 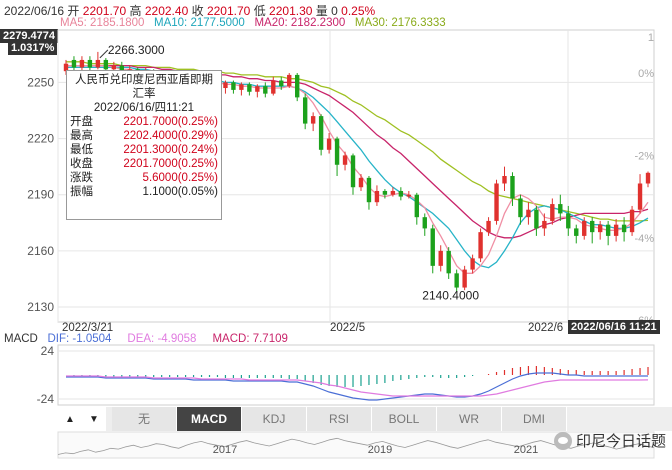 What do you see at coordinates (73, 23) in the screenshot?
I see `ma5-label: MA5:` at bounding box center [73, 23].